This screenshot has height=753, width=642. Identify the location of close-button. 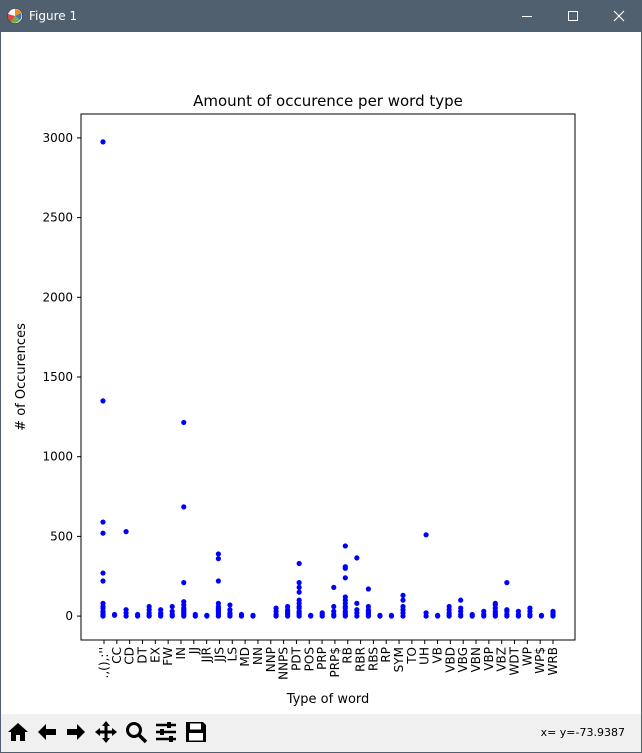
(619, 16).